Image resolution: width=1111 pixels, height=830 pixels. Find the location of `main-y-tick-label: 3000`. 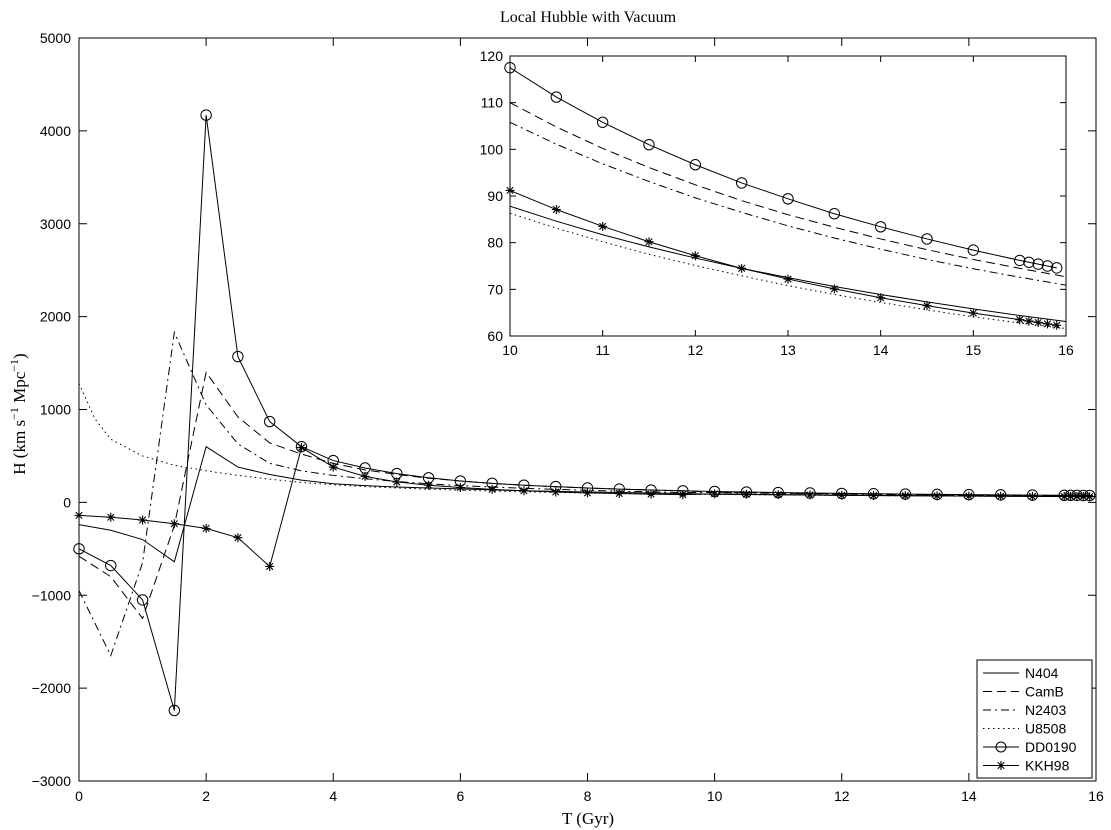

main-y-tick-label: 3000 is located at coordinates (55, 224).